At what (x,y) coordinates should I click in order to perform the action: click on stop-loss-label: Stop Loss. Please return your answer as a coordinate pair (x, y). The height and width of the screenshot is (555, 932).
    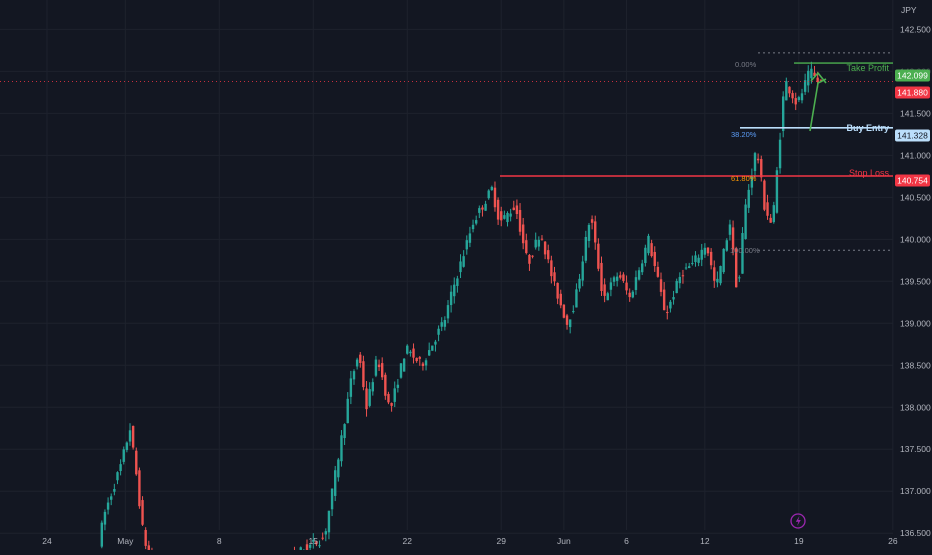
    Looking at the image, I should click on (869, 173).